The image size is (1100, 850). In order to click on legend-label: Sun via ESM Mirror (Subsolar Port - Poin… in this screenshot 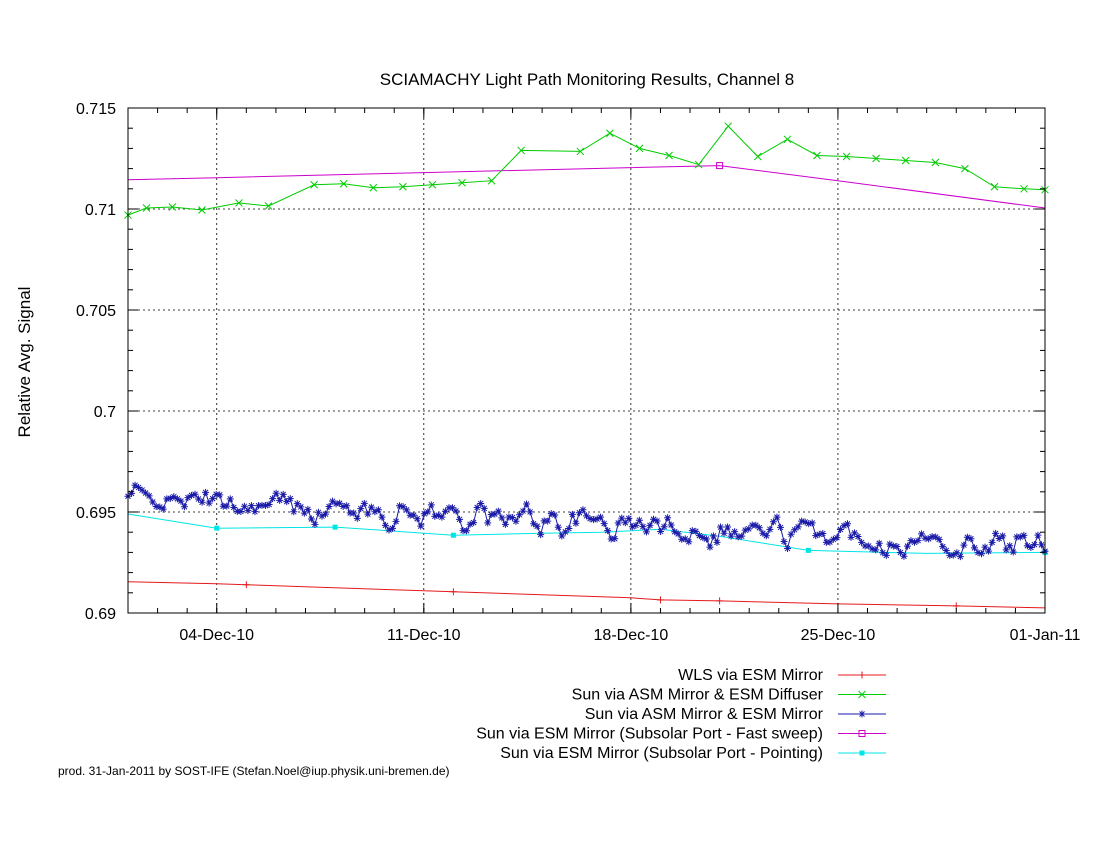, I will do `click(661, 753)`.